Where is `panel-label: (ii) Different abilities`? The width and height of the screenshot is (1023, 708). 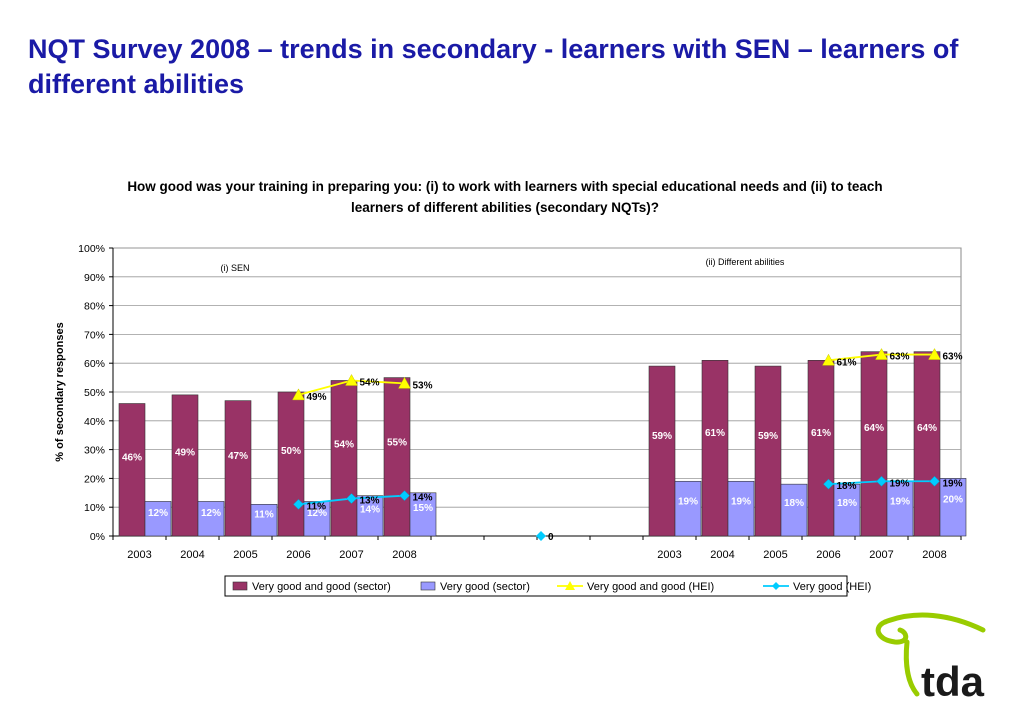
panel-label: (ii) Different abilities is located at coordinates (745, 262).